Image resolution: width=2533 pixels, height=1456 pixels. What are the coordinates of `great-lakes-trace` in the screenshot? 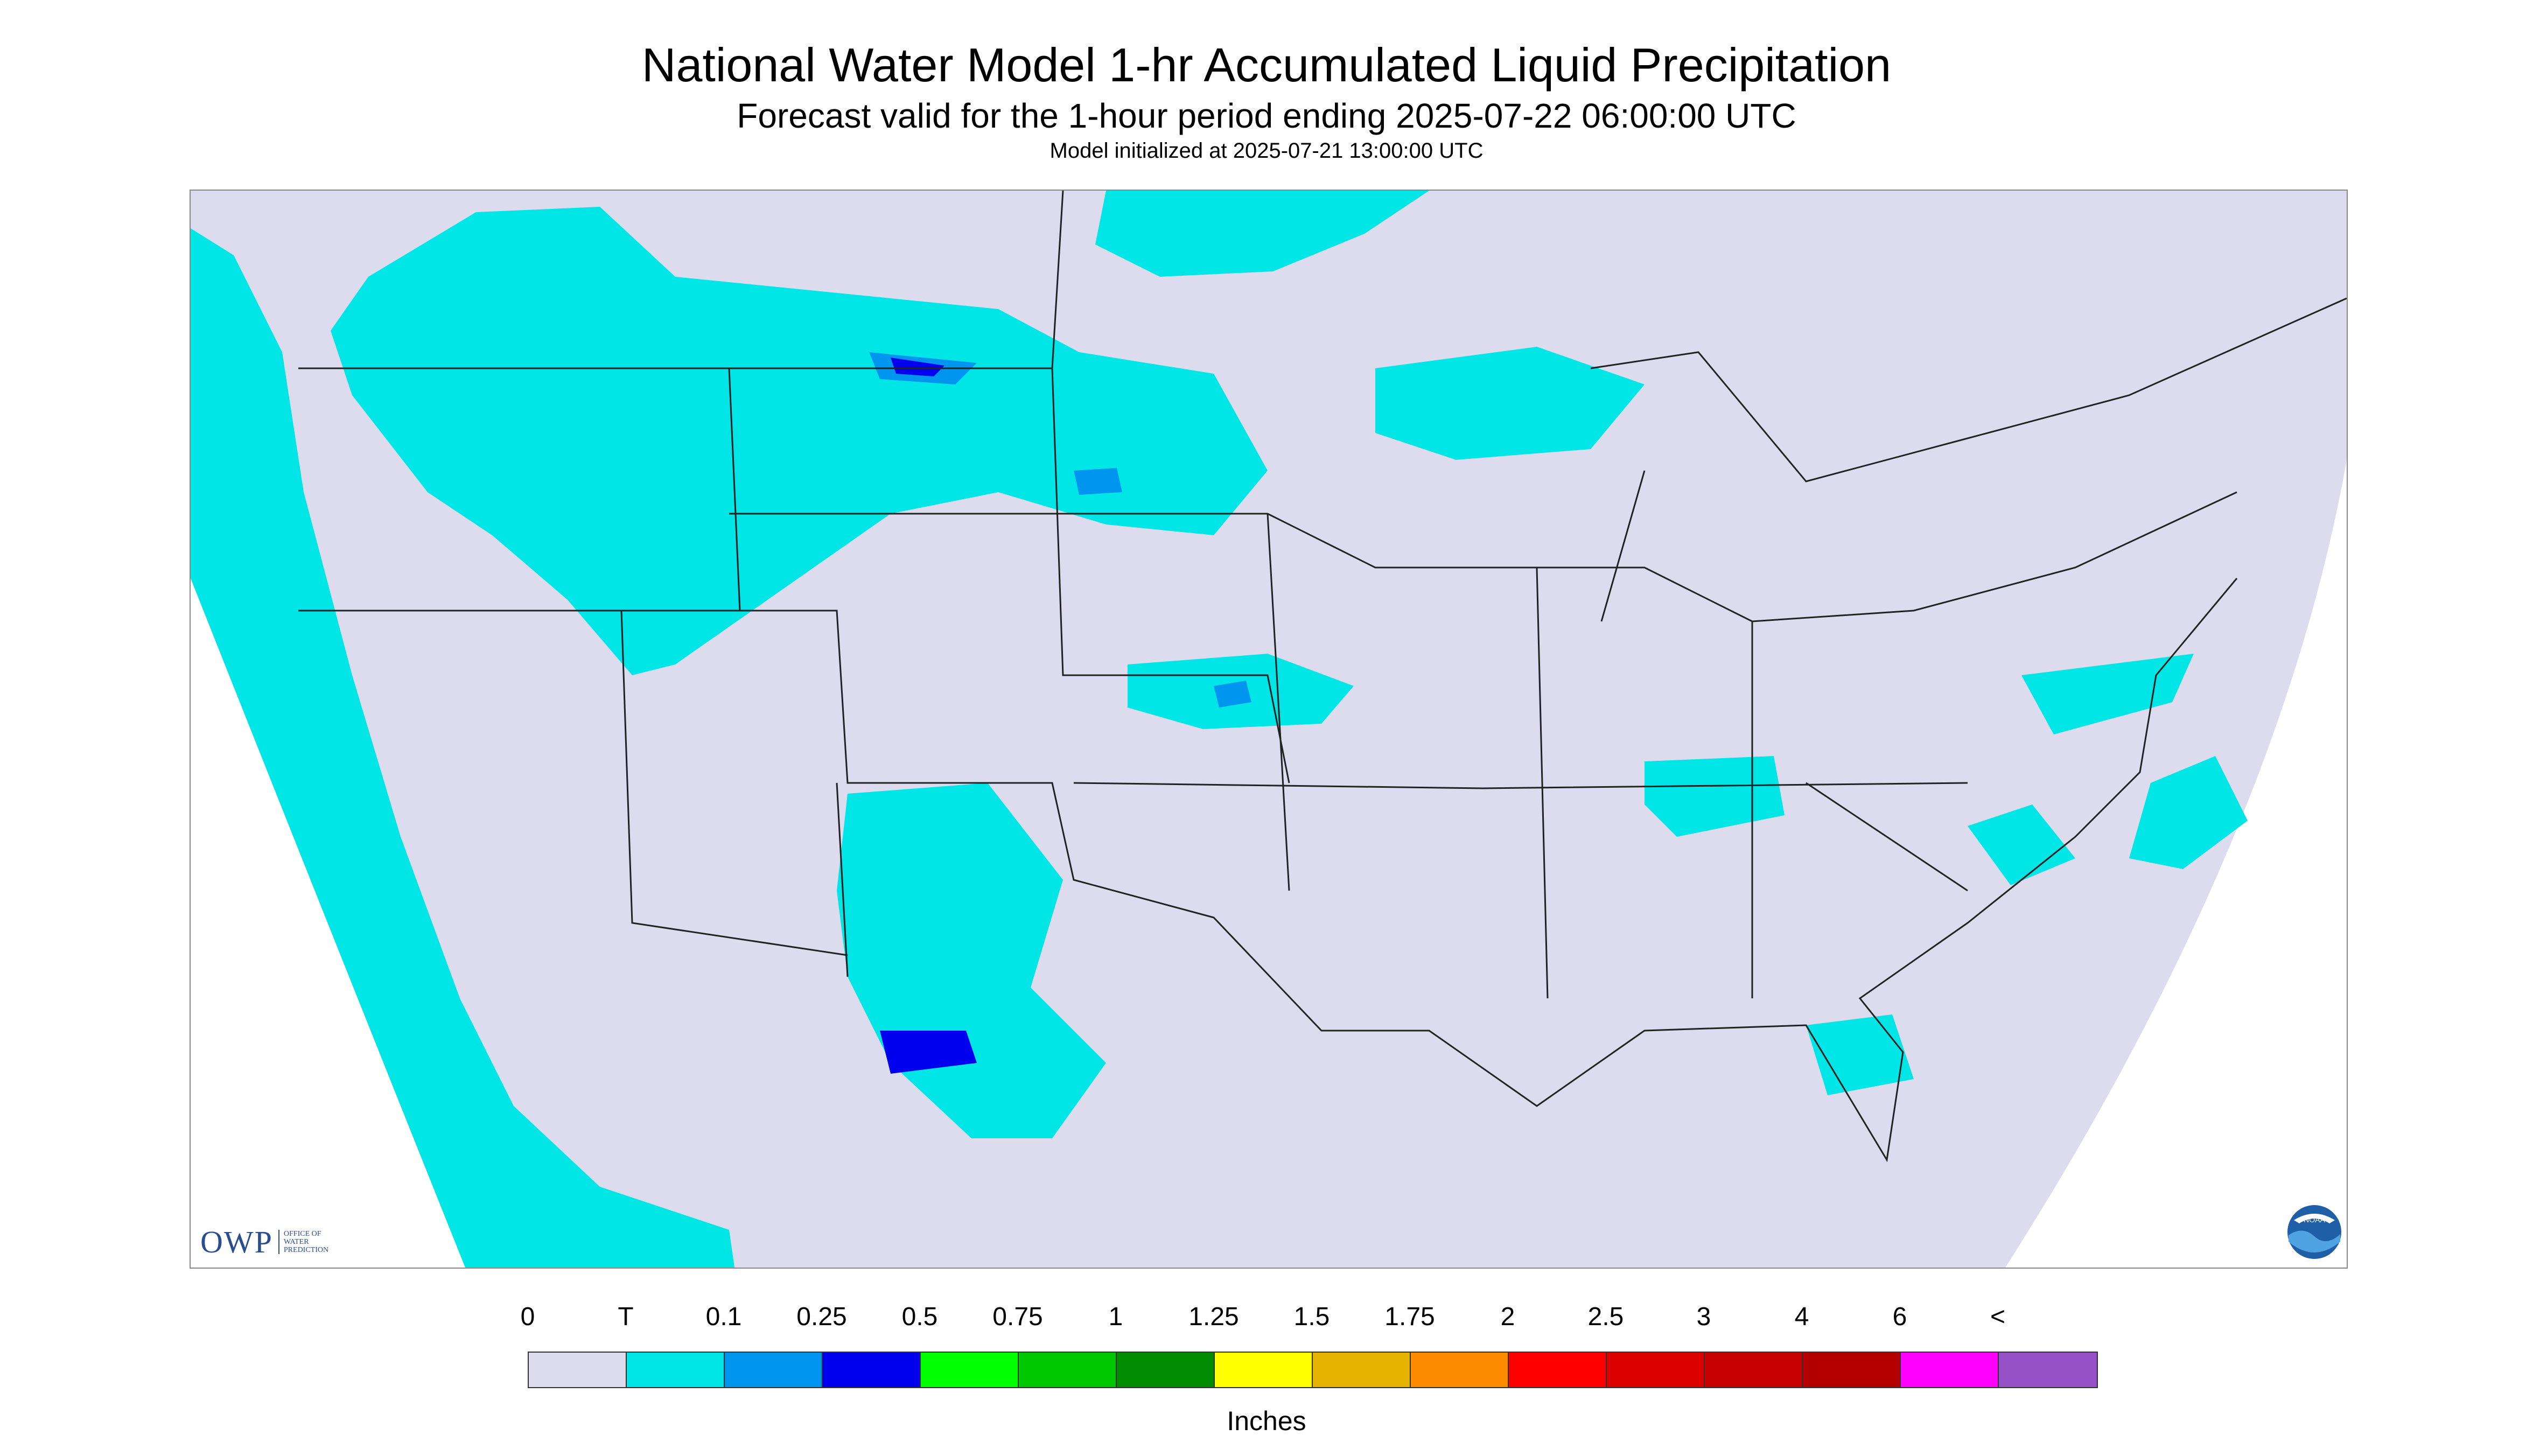 It's located at (1510, 403).